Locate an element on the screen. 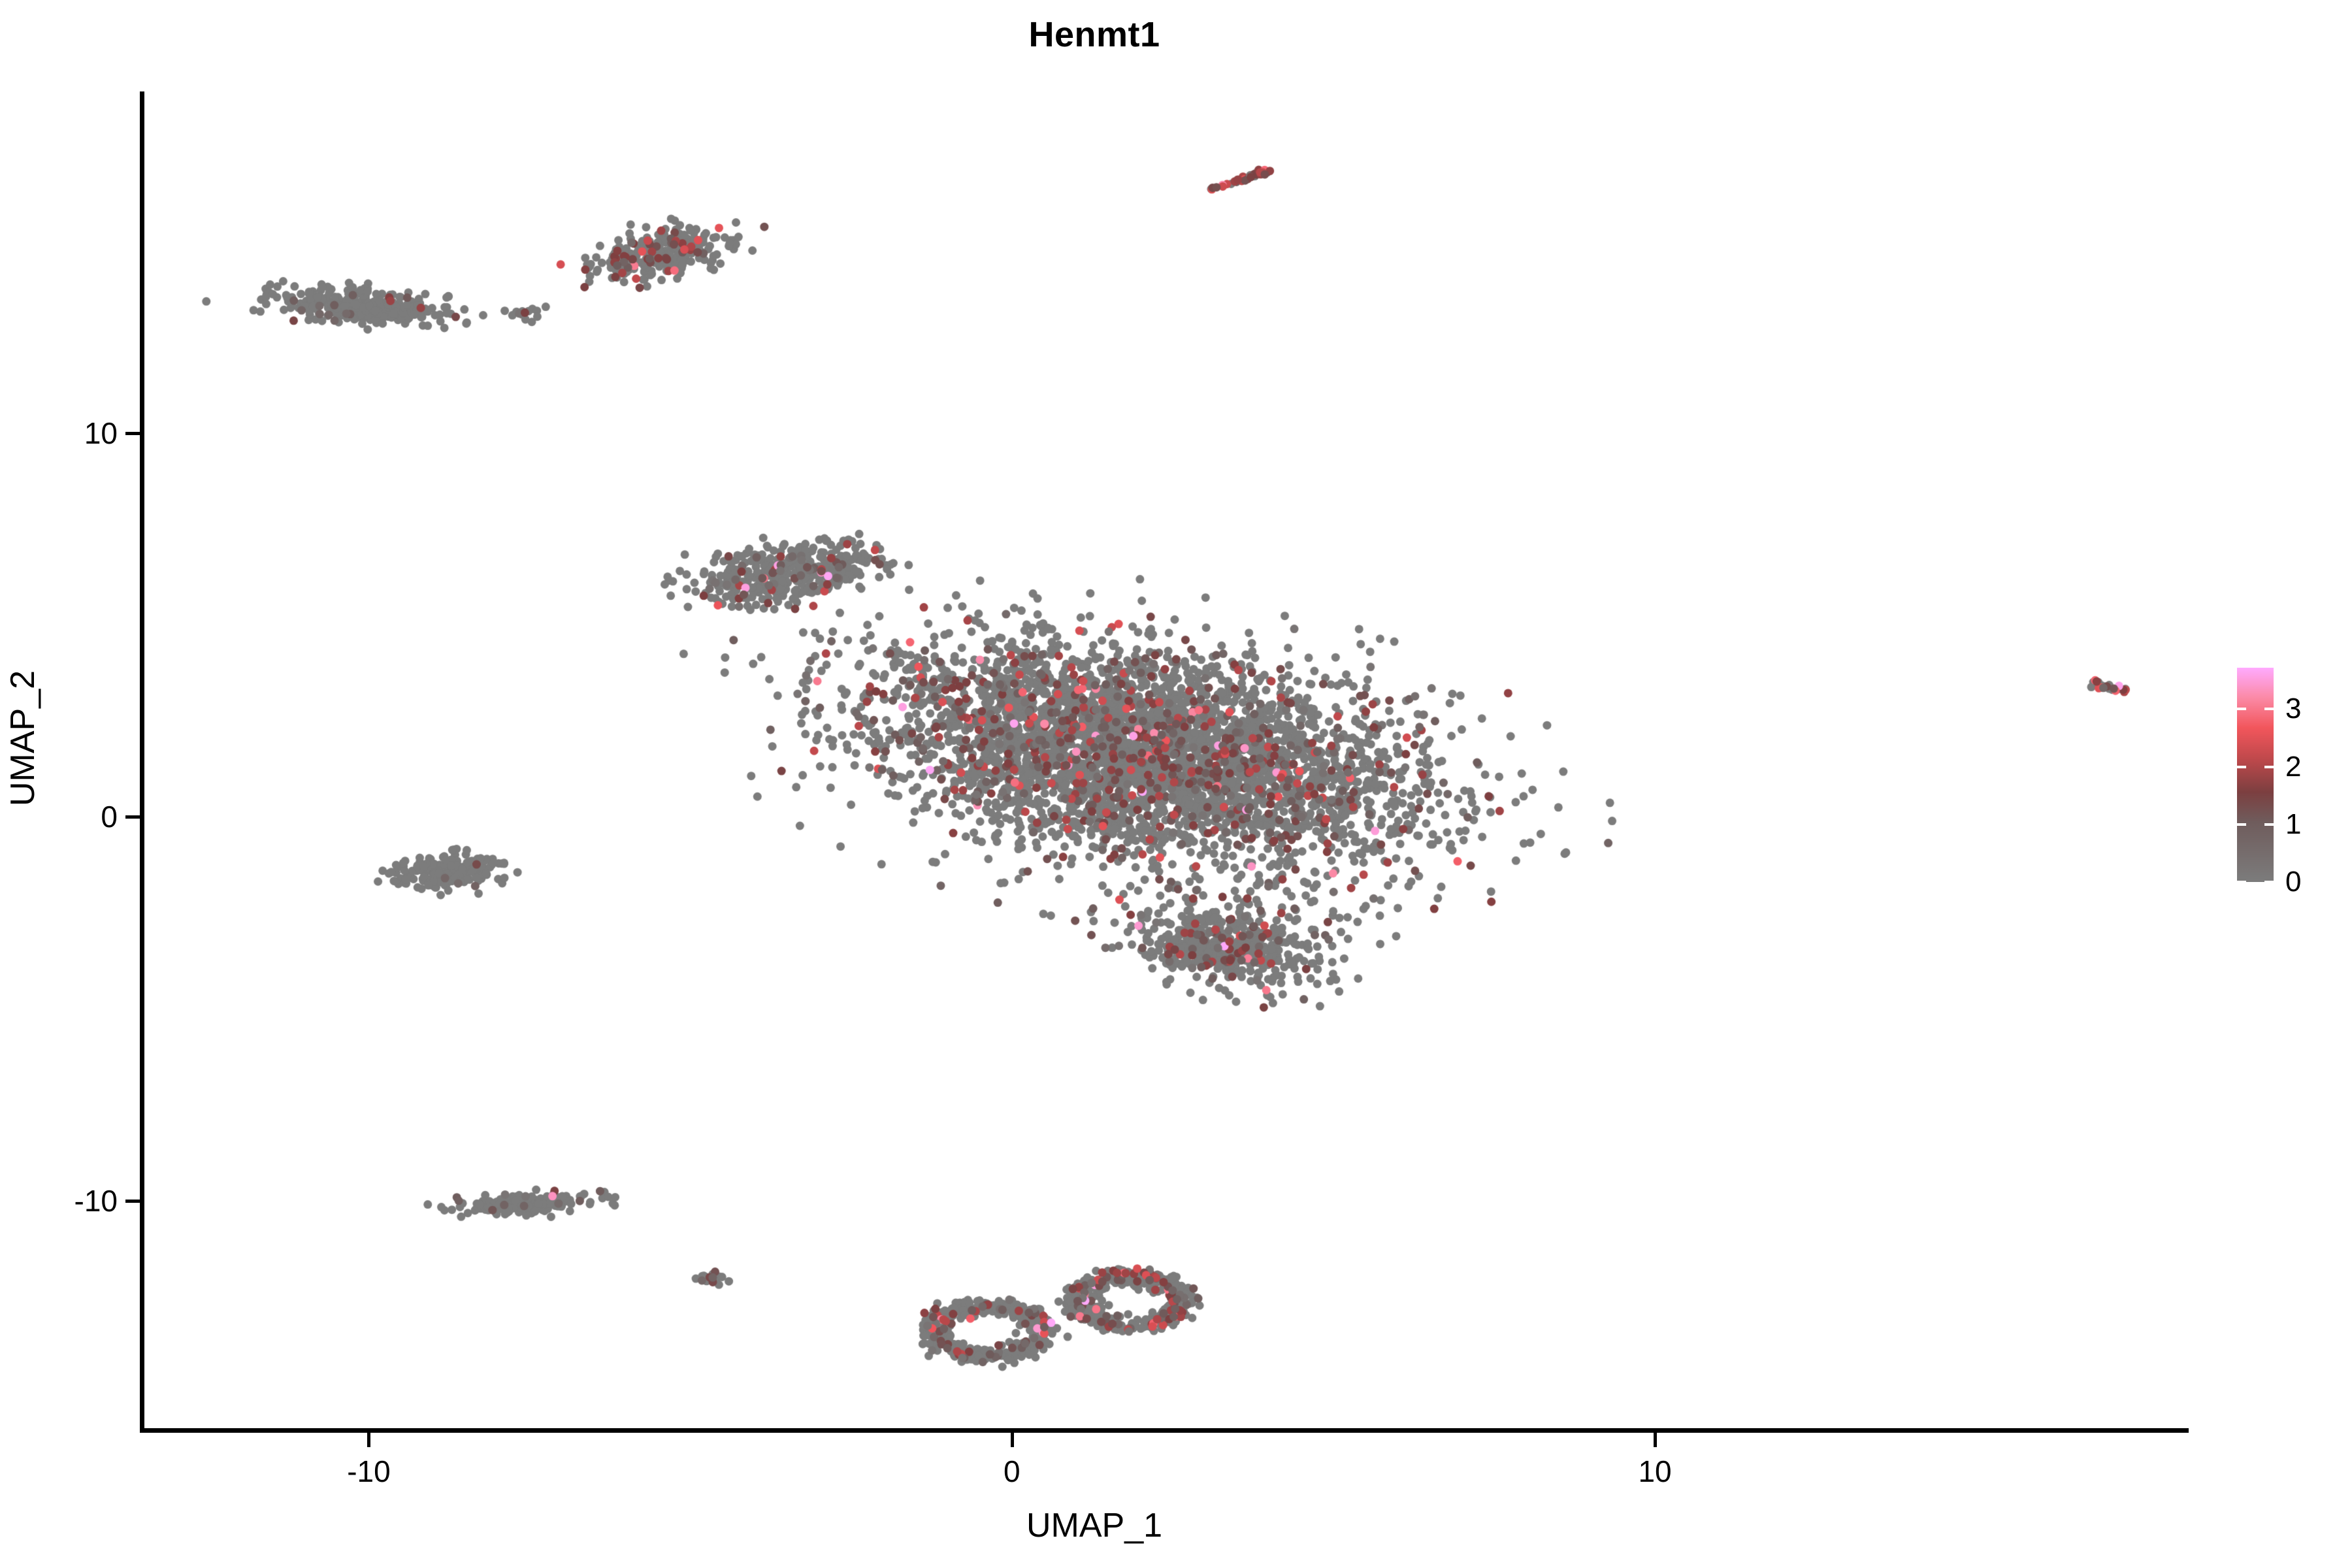 The width and height of the screenshot is (2352, 1568). y-axis-title: UMAP_2 is located at coordinates (23, 738).